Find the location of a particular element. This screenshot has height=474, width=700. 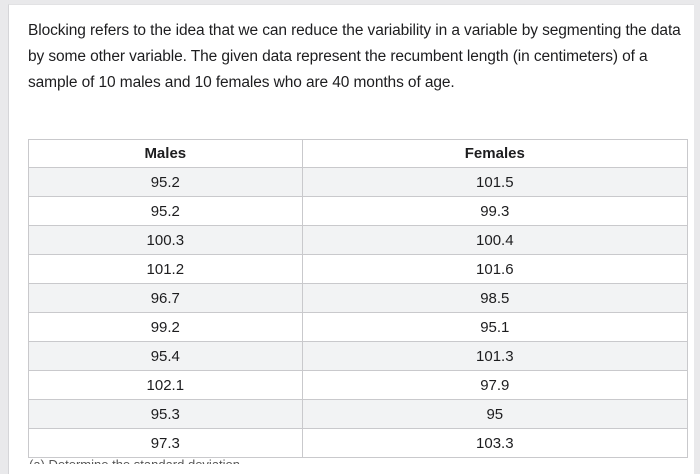

table-header-row: Males Females is located at coordinates (358, 153).